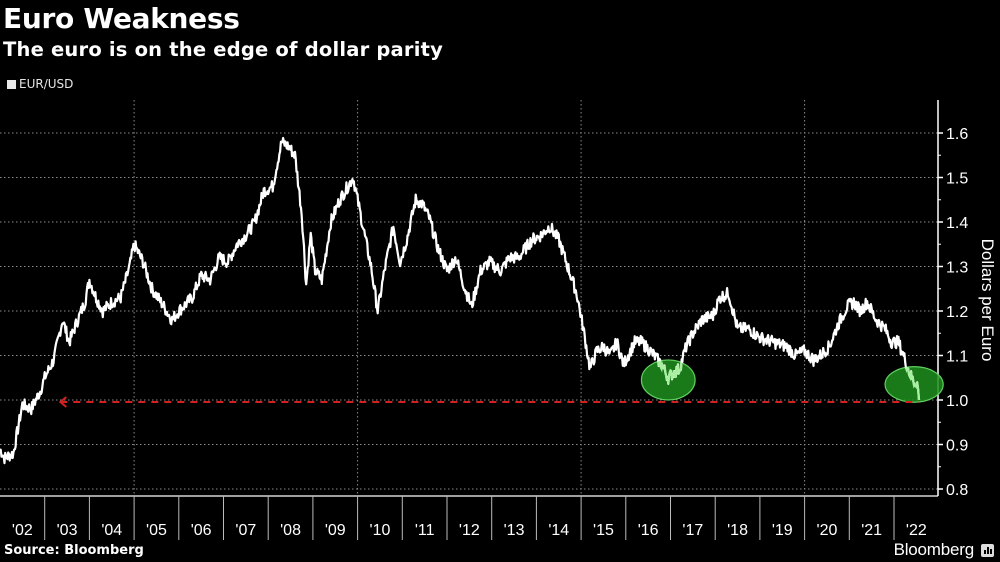 The width and height of the screenshot is (1000, 562). What do you see at coordinates (514, 530) in the screenshot?
I see `x-tick-label: '13` at bounding box center [514, 530].